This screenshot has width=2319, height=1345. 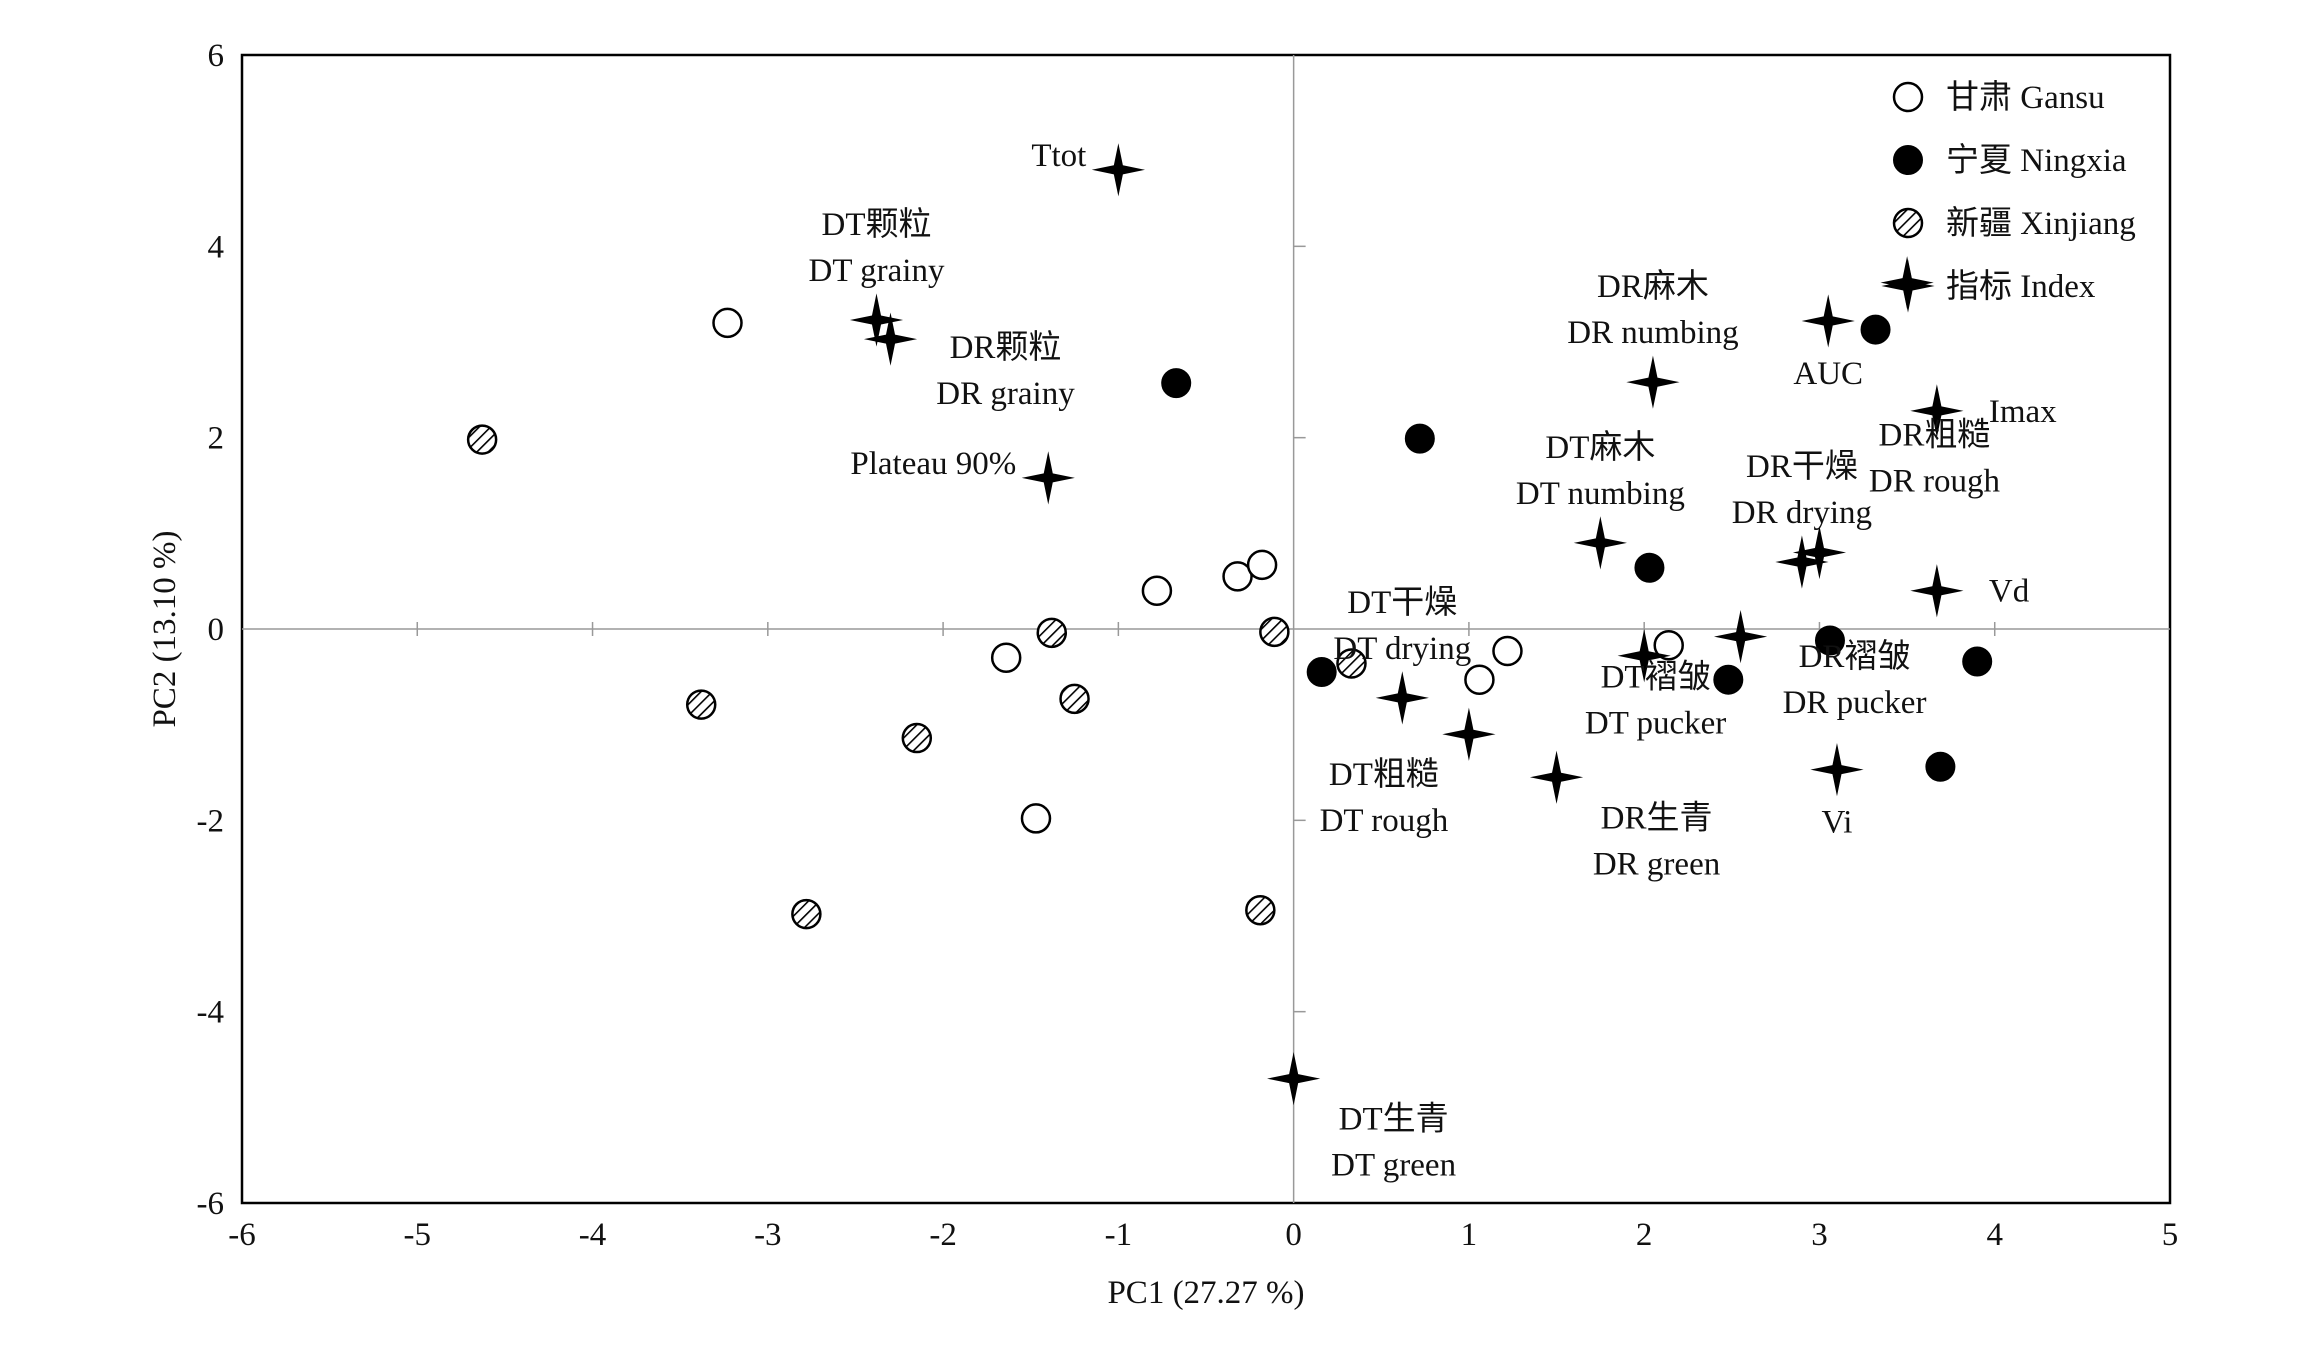 I want to click on point-label-line: DR grainy, so click(x=1005, y=394).